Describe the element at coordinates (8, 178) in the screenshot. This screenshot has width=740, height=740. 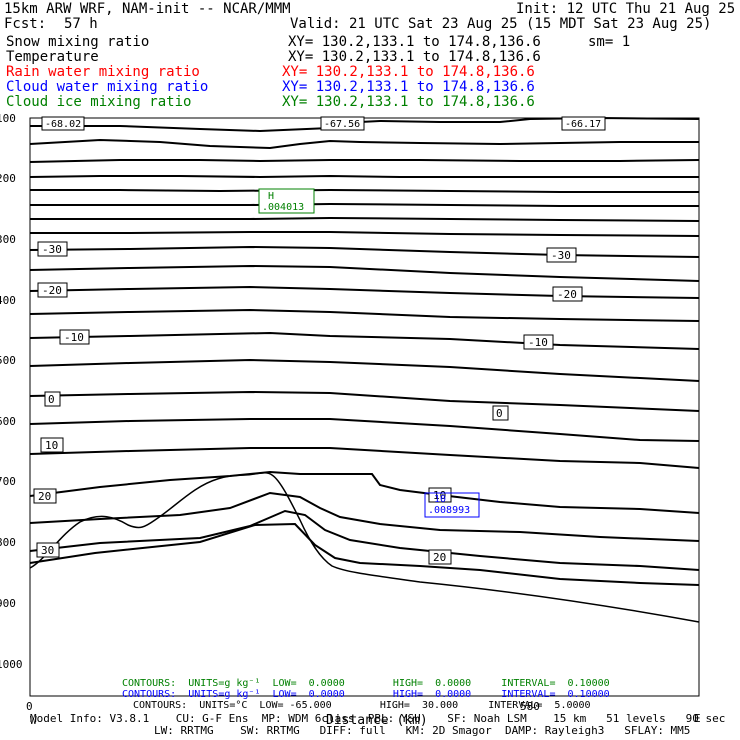
I see `y-tick-200: 200` at that location.